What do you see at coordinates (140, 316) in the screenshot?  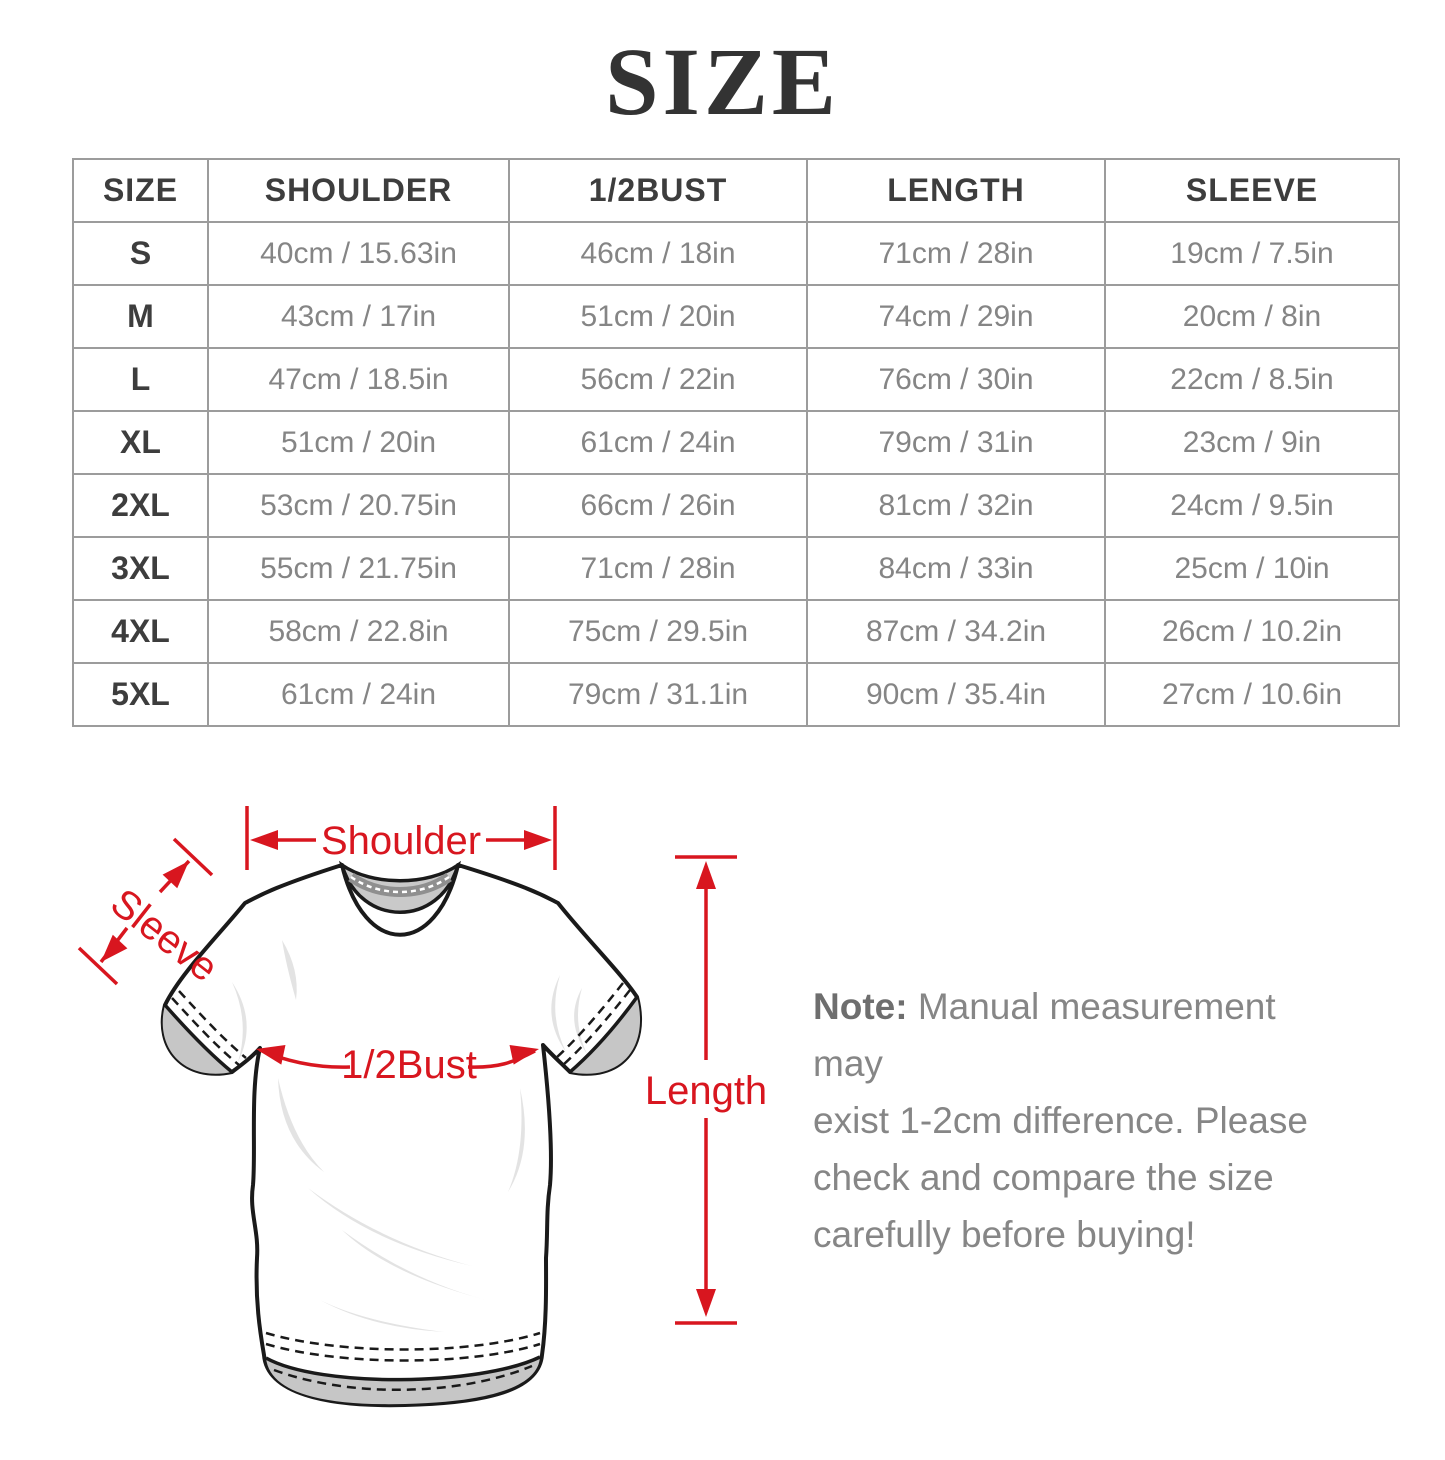 I see `size-label: M` at bounding box center [140, 316].